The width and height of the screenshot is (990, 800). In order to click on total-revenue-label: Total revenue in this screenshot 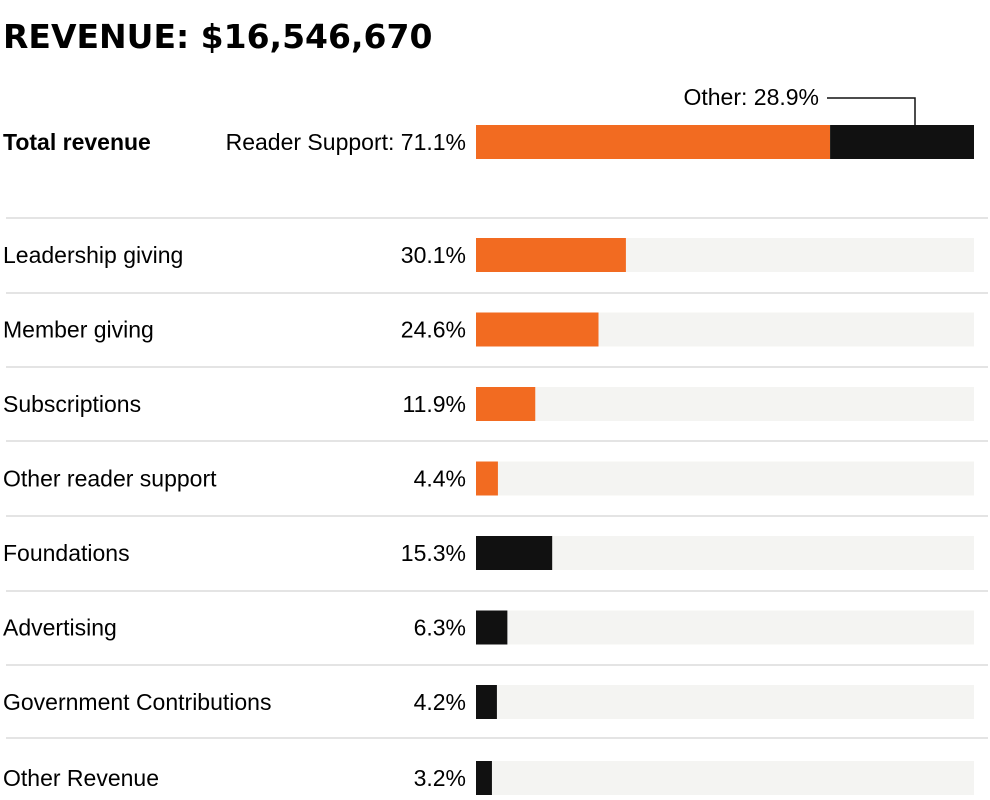, I will do `click(77, 142)`.